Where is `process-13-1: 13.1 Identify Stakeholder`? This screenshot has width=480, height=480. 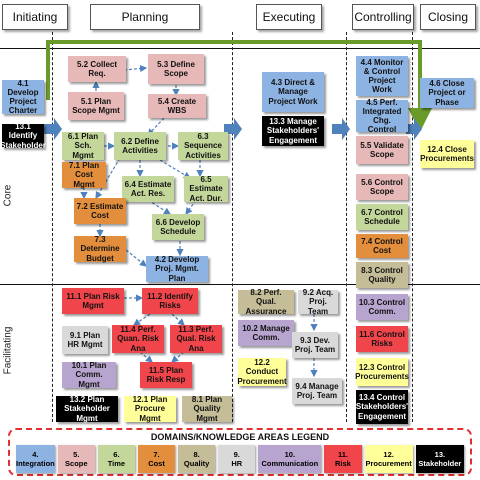 process-13-1: 13.1 Identify Stakeholder is located at coordinates (23, 136).